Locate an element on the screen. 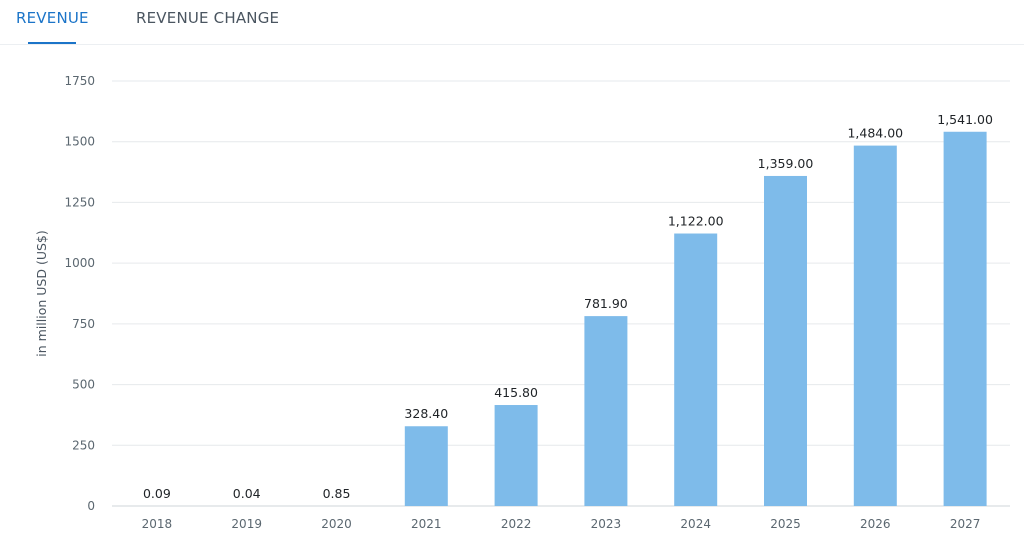  data-label: 1,359.00 is located at coordinates (786, 163).